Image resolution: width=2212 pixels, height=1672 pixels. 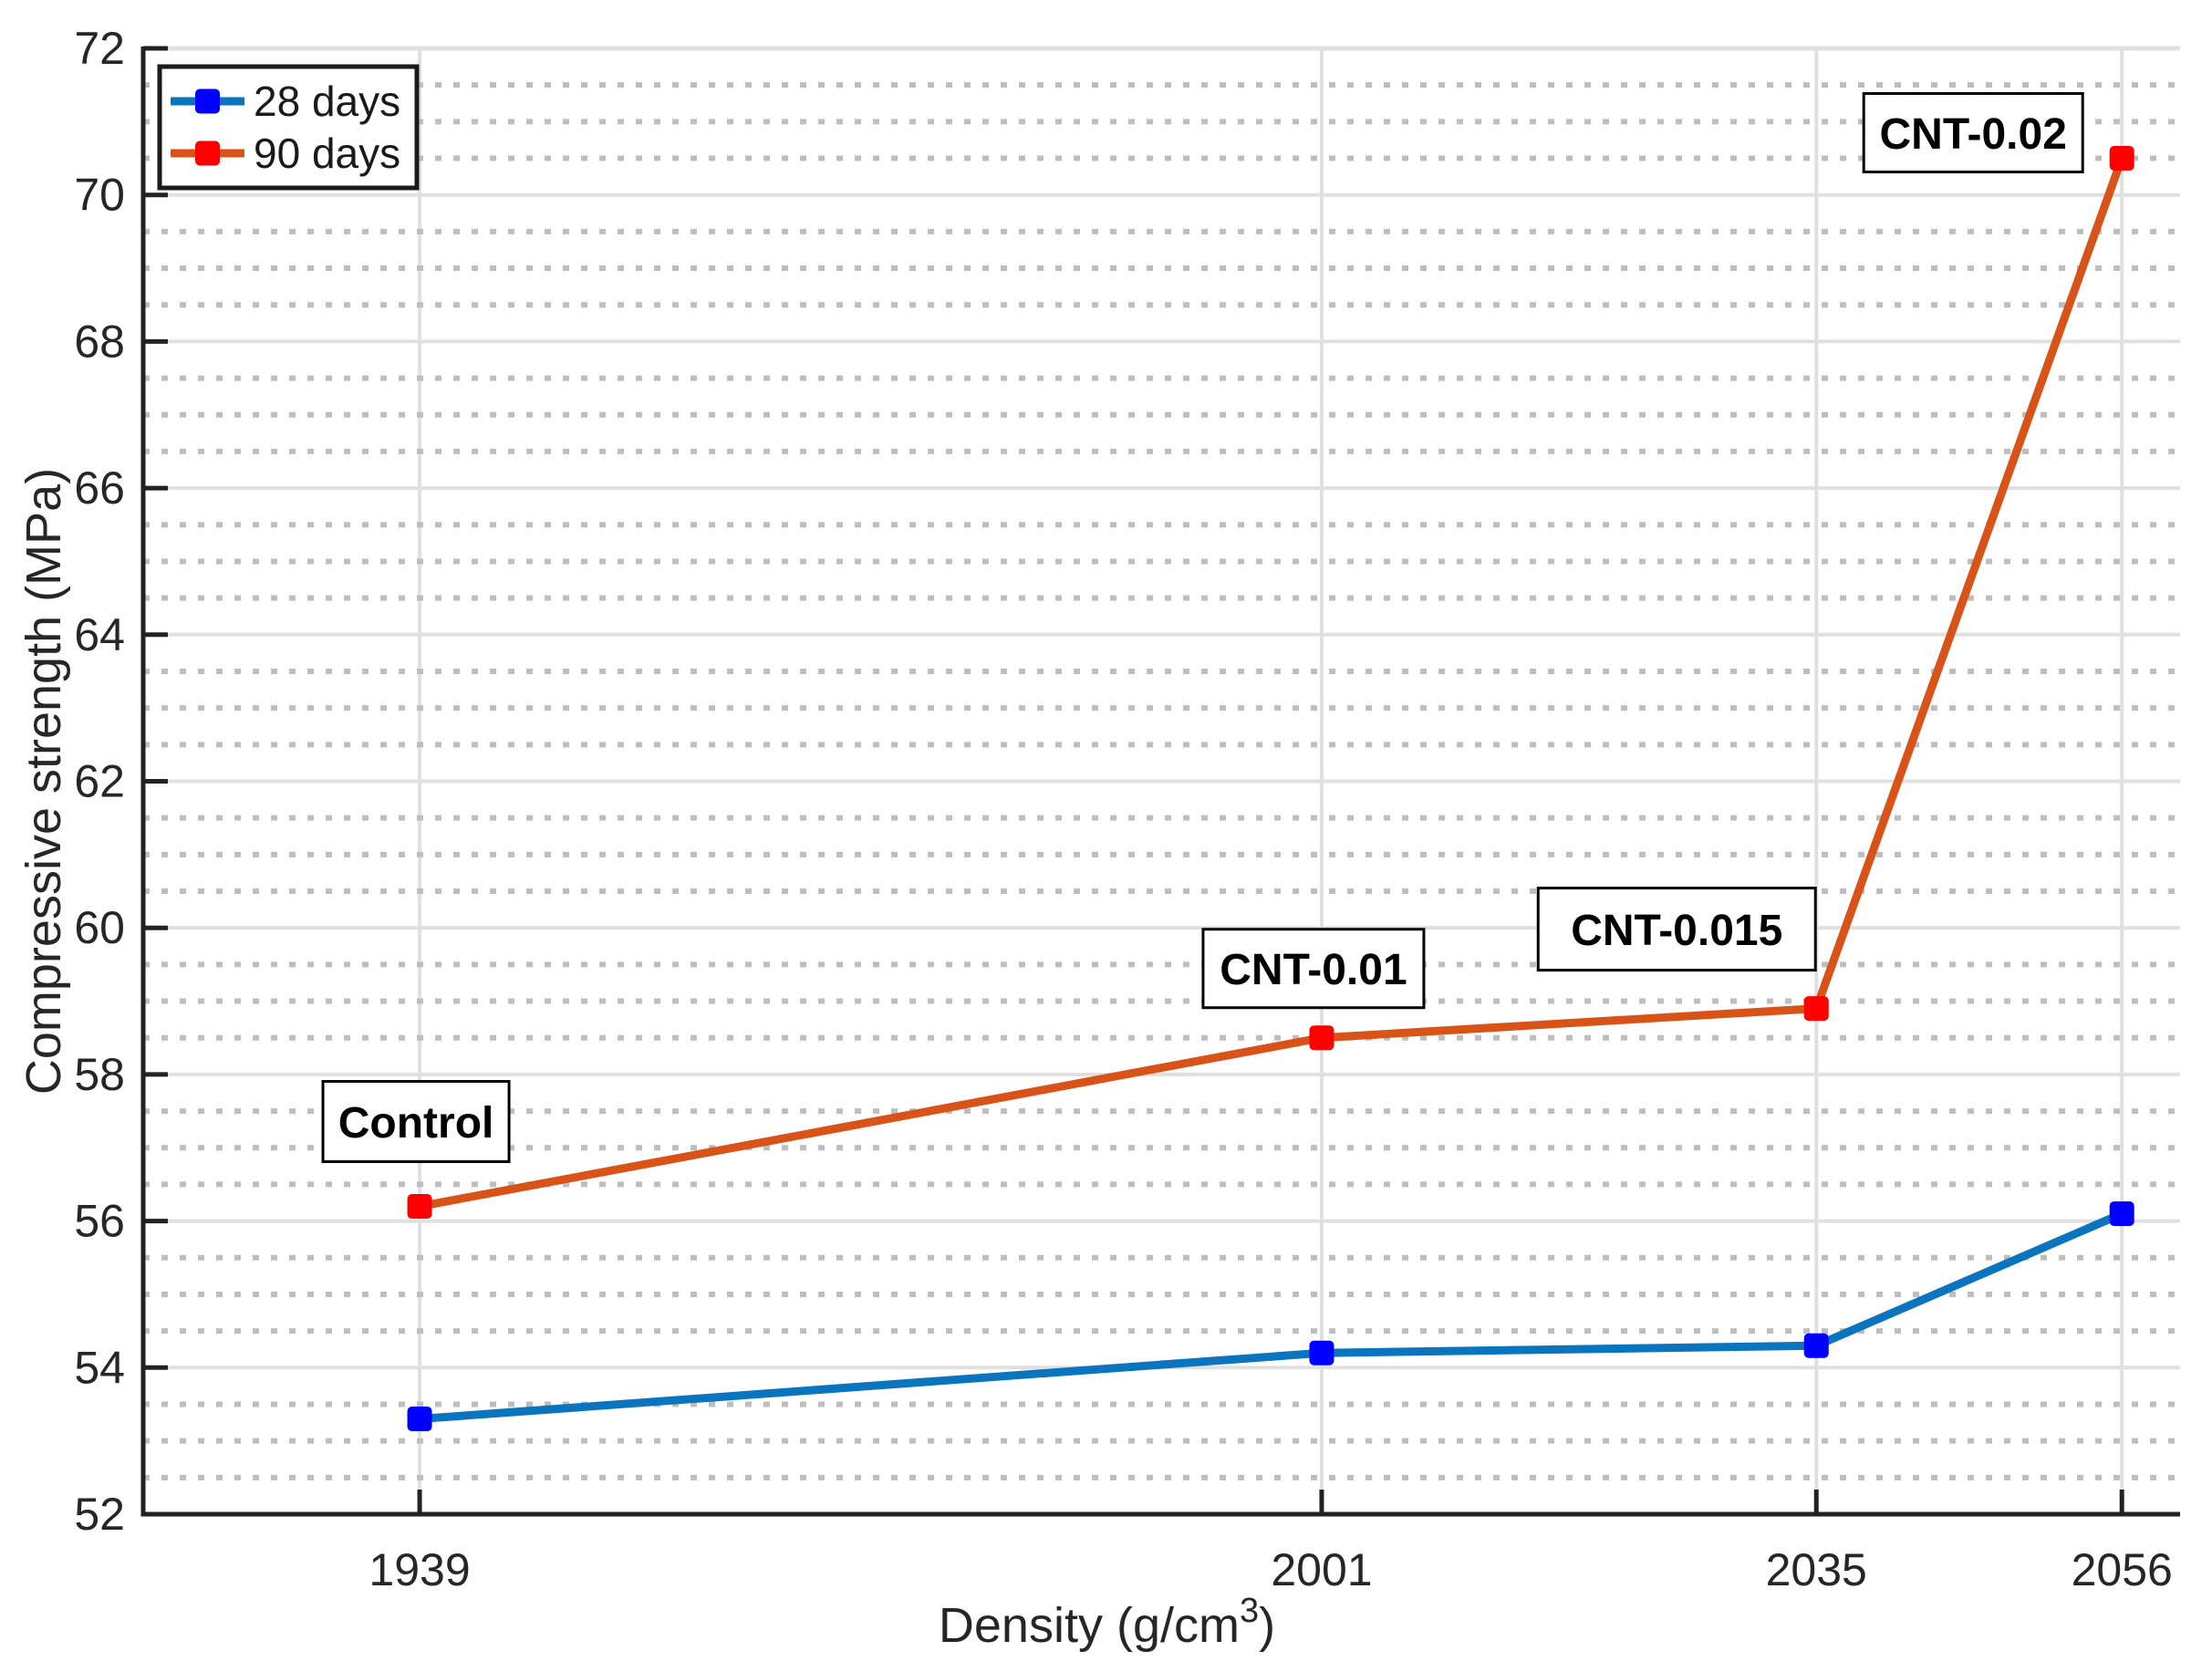 What do you see at coordinates (44, 781) in the screenshot?
I see `y-axis-label: Compressive strength (MPa)` at bounding box center [44, 781].